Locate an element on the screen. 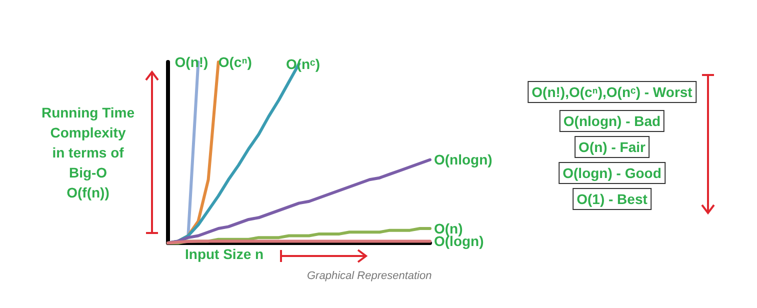 This screenshot has height=308, width=757. text: O(n!),O(cⁿ),O(nᶜ) - Worst is located at coordinates (612, 92).